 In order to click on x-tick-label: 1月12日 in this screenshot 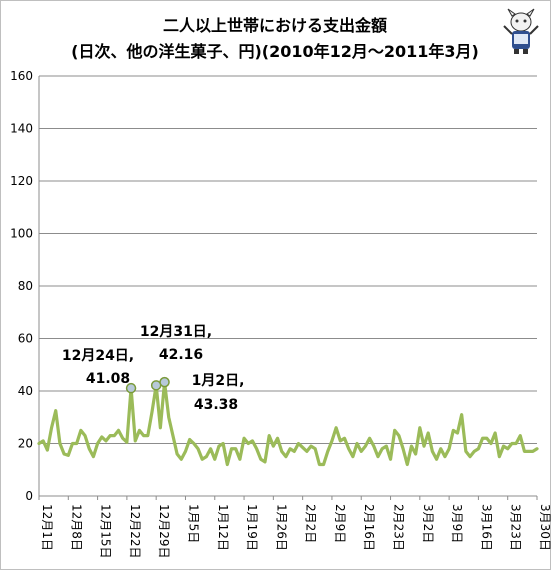, I will do `click(223, 527)`.